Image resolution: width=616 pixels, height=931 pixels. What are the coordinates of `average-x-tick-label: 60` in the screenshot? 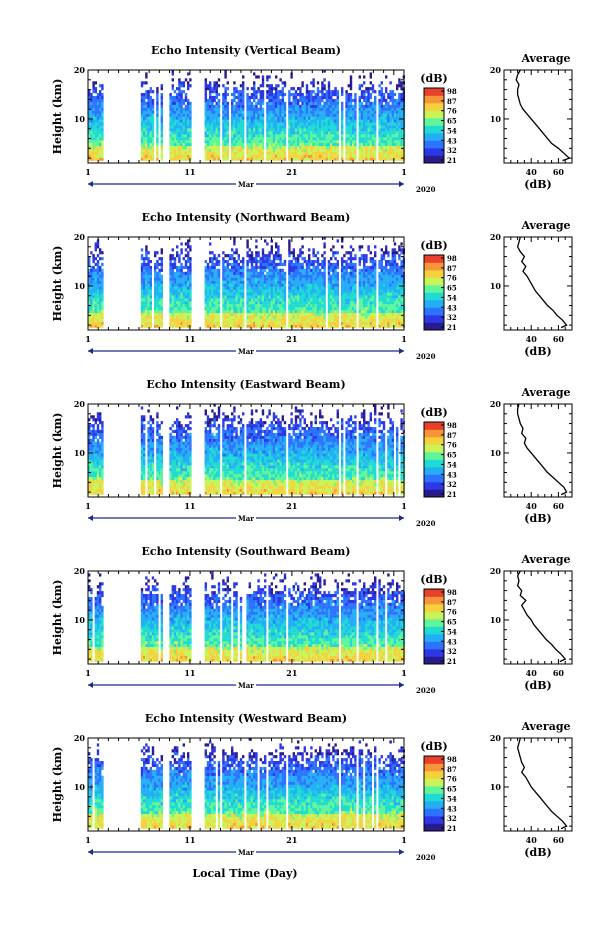 It's located at (559, 840).